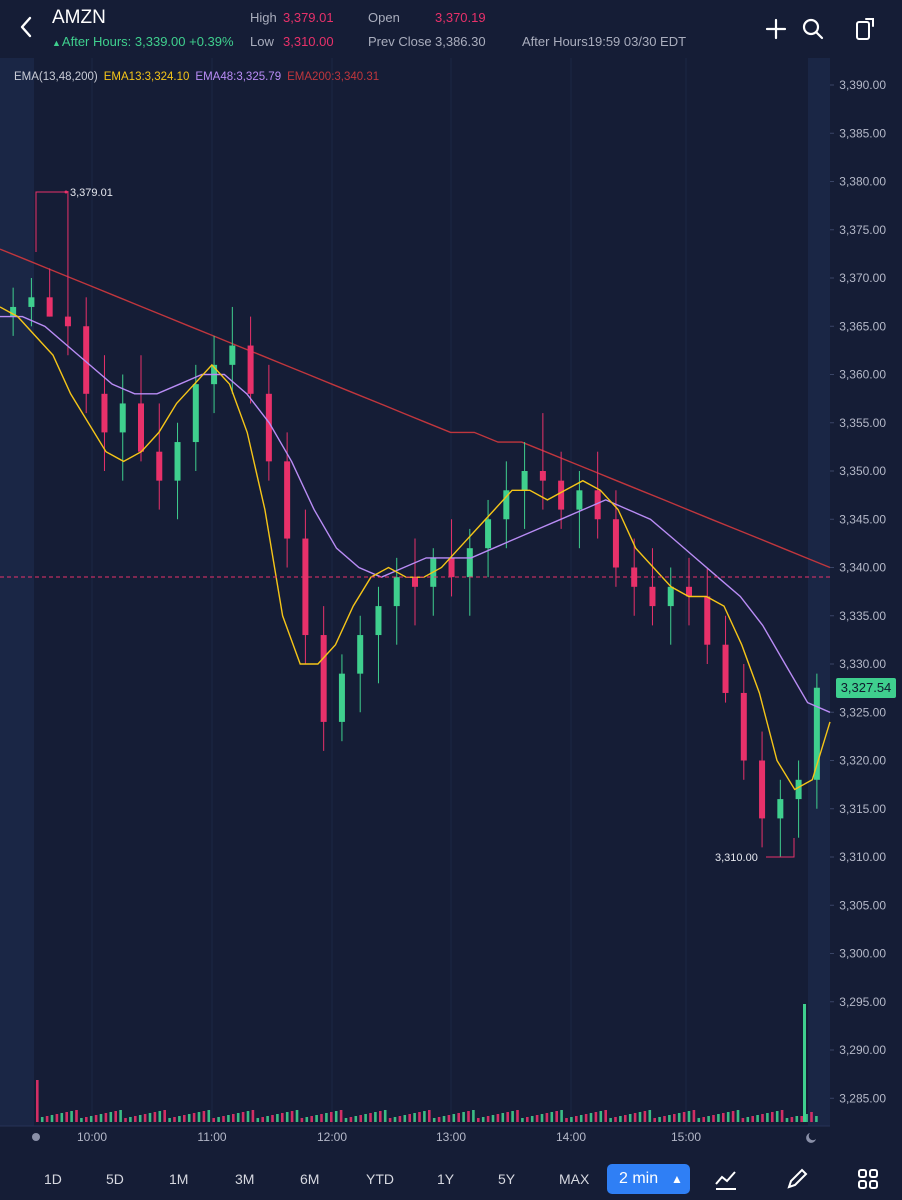 The height and width of the screenshot is (1200, 902). I want to click on add-icon, so click(776, 29).